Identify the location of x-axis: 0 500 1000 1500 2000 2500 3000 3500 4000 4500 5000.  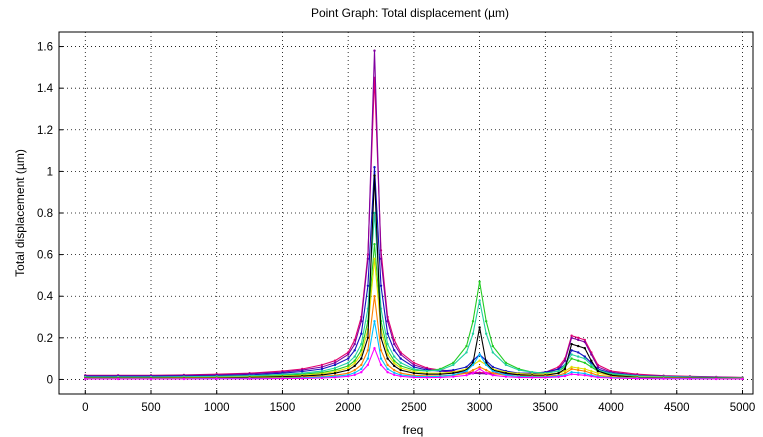
(418, 402).